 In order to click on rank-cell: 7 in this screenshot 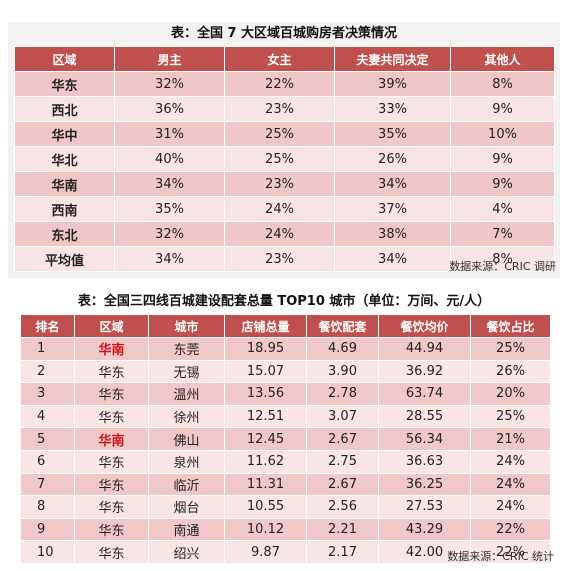, I will do `click(47, 484)`.